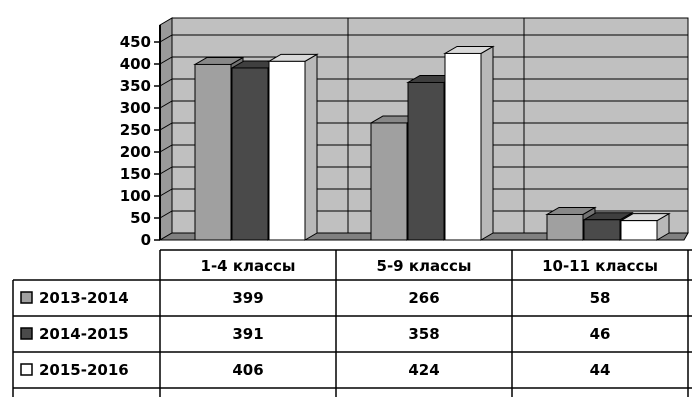 Image resolution: width=695 pixels, height=399 pixels. What do you see at coordinates (26, 369) in the screenshot?
I see `white-square-icon` at bounding box center [26, 369].